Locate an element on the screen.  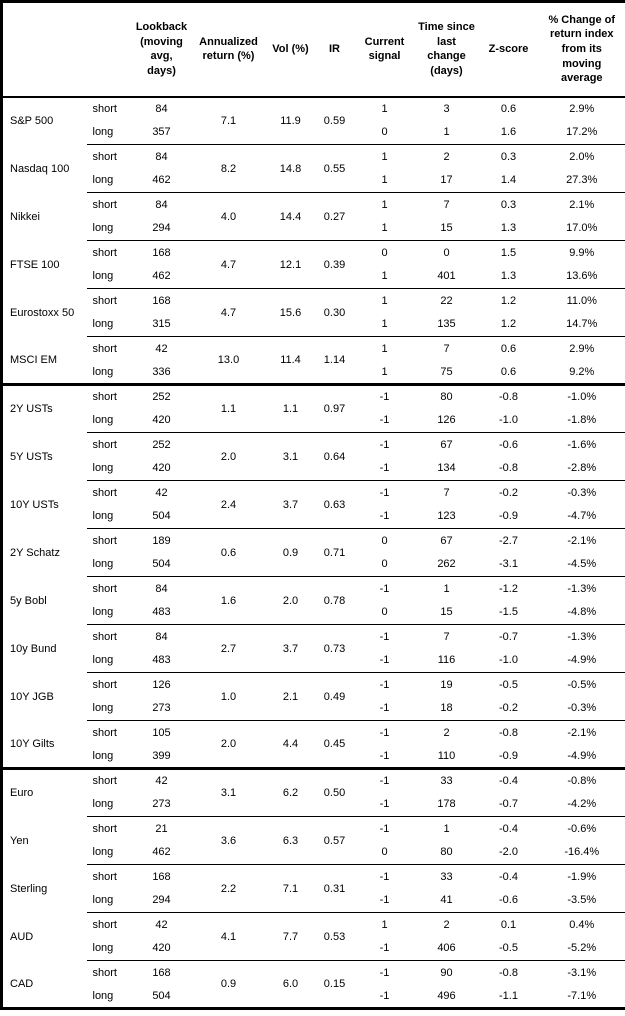
cell-annualized-return: 8.2 is located at coordinates (228, 168).